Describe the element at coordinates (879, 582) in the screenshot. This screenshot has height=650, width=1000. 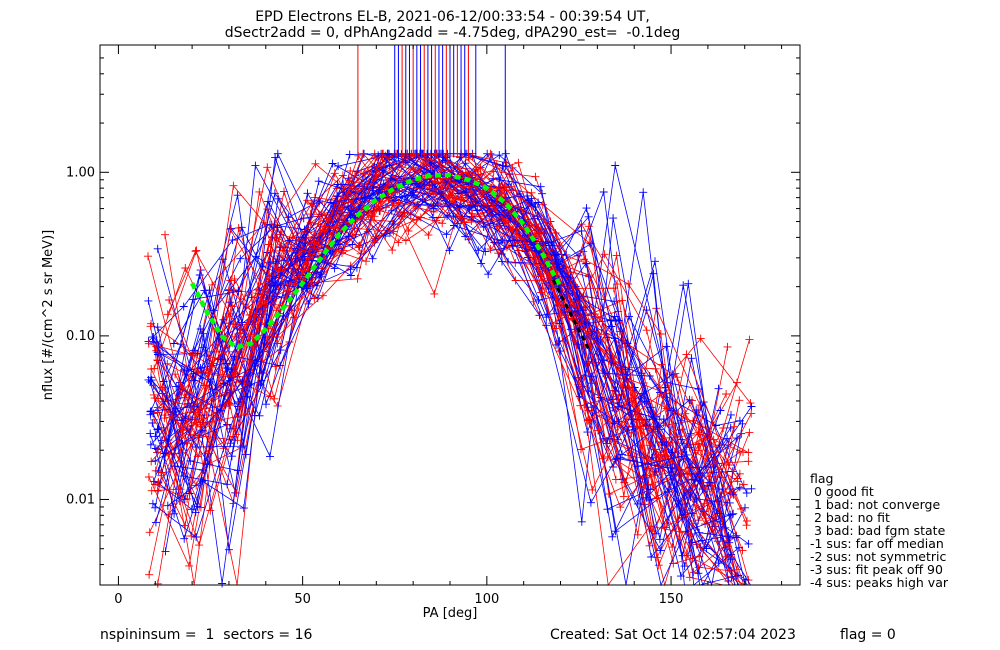
I see `legend-item: -4 sus: peaks high var` at that location.